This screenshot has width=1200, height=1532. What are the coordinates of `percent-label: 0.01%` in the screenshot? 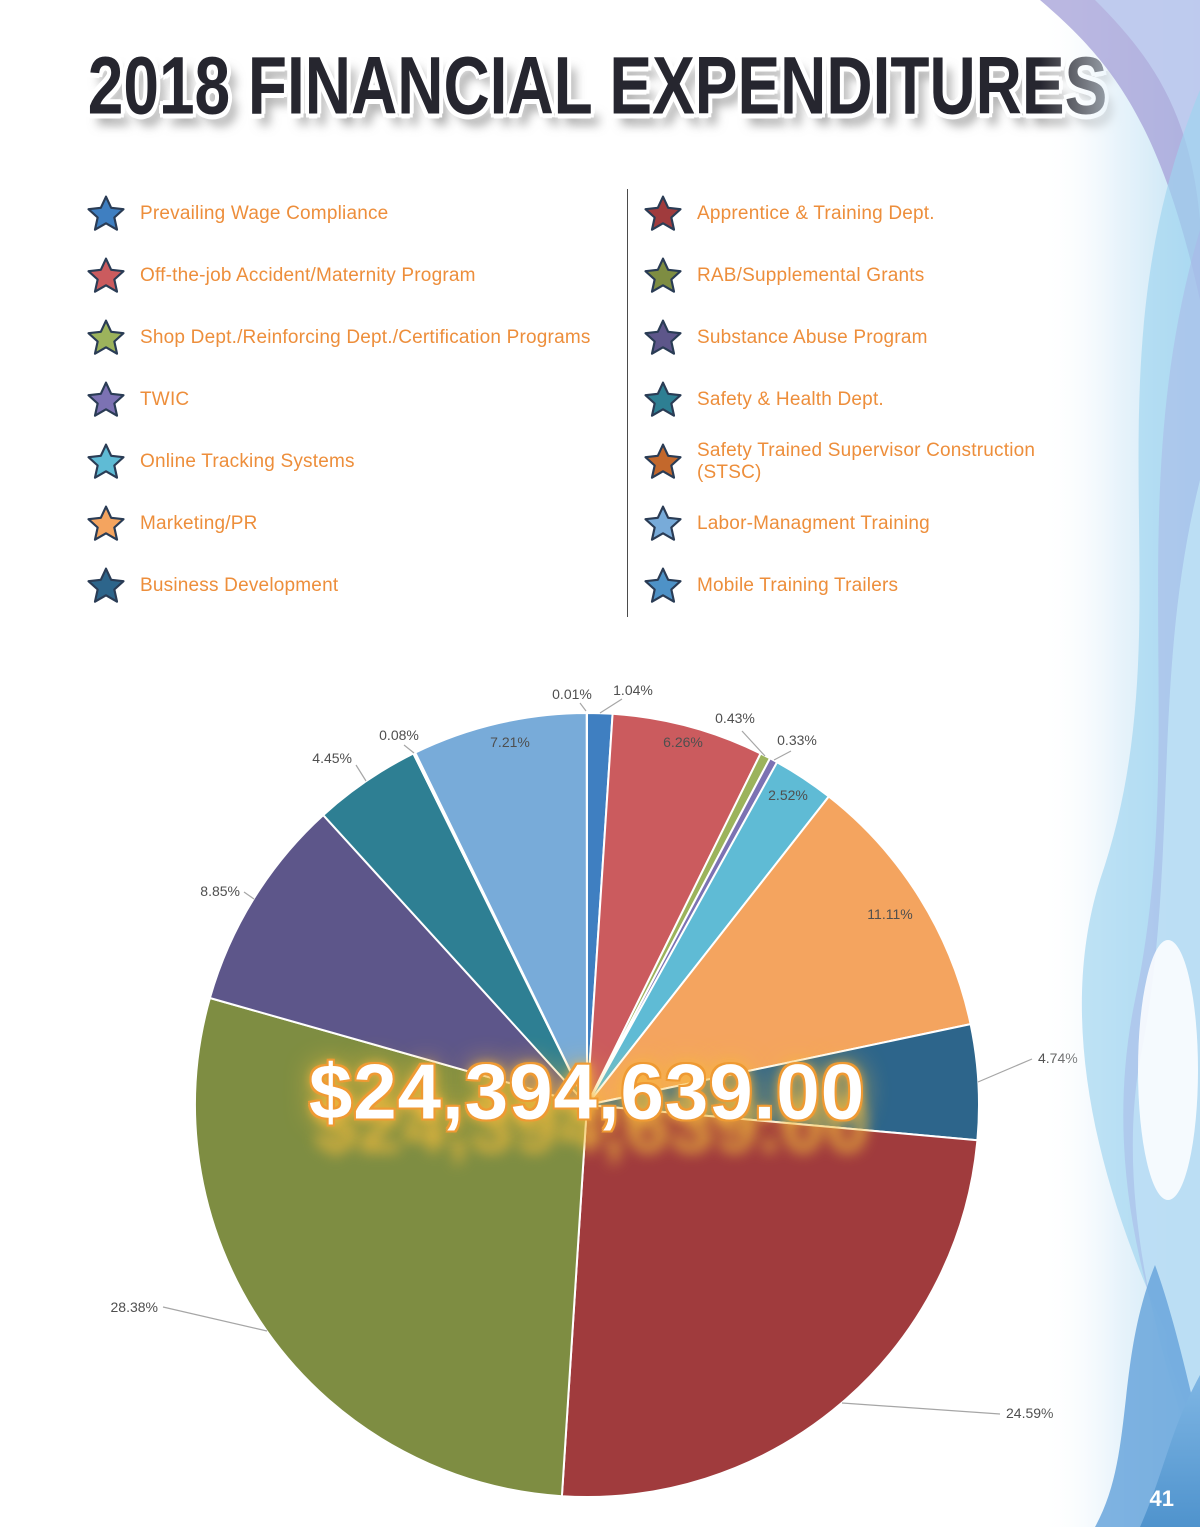 It's located at (572, 694).